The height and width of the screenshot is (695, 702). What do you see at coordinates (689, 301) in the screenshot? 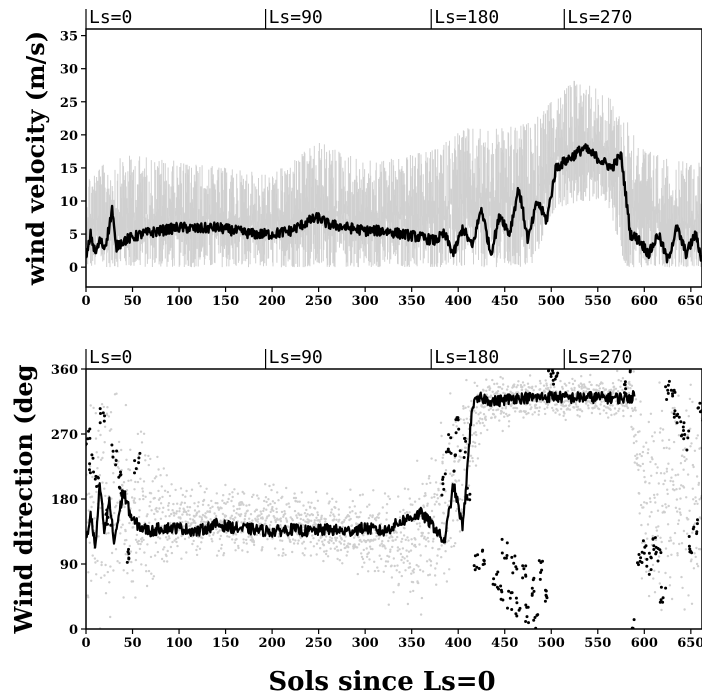
I see `velocity-x-tick-label: 650` at bounding box center [689, 301].